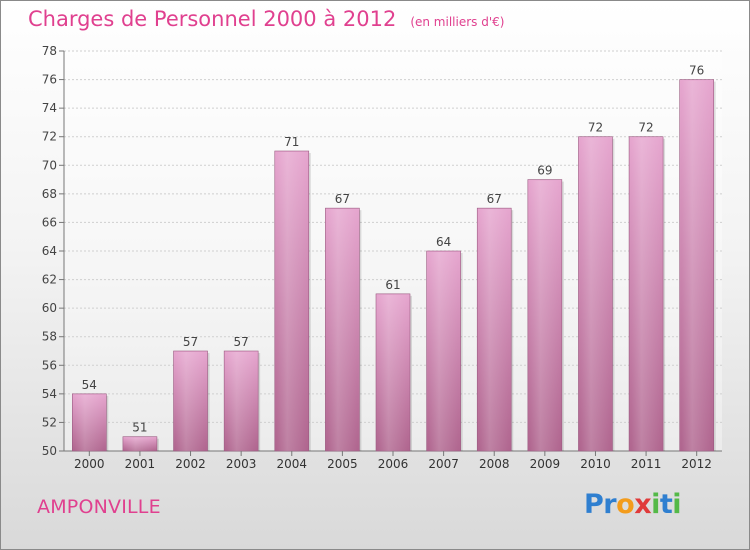 Image resolution: width=750 pixels, height=550 pixels. Describe the element at coordinates (457, 22) in the screenshot. I see `chart-title-unit: (en milliers d'€)` at that location.